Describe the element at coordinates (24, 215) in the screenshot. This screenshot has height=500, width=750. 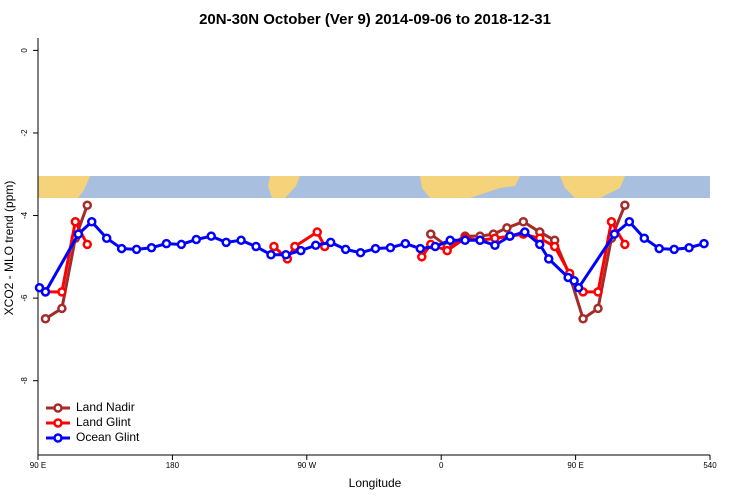
I see `y-tick-label: -4` at that location.